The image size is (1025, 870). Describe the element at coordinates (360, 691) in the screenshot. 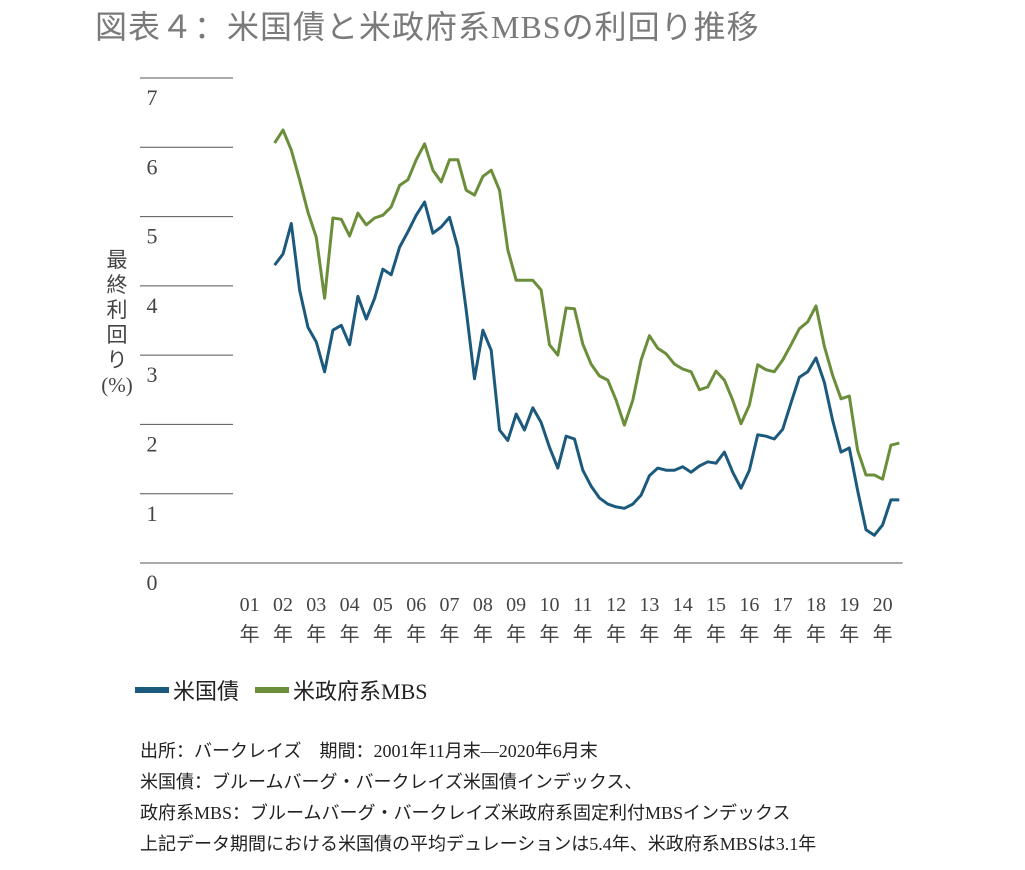

I see `legend-label: 米政府系MBS` at that location.